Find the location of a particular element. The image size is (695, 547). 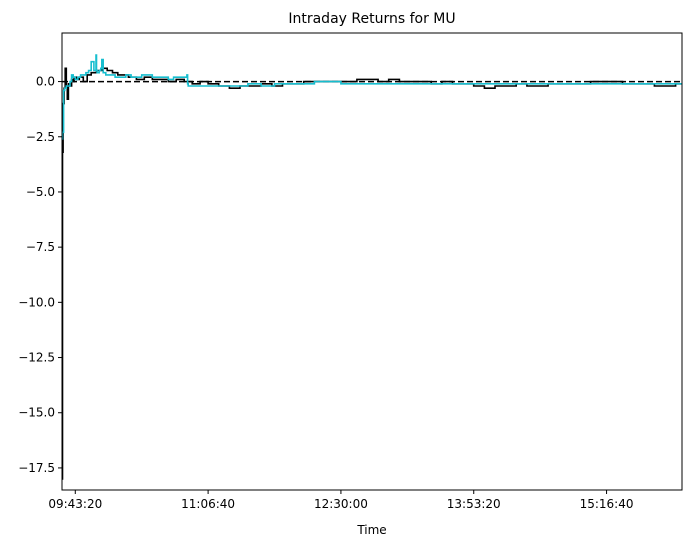

chart-title: Intraday Returns for MU is located at coordinates (371, 19).